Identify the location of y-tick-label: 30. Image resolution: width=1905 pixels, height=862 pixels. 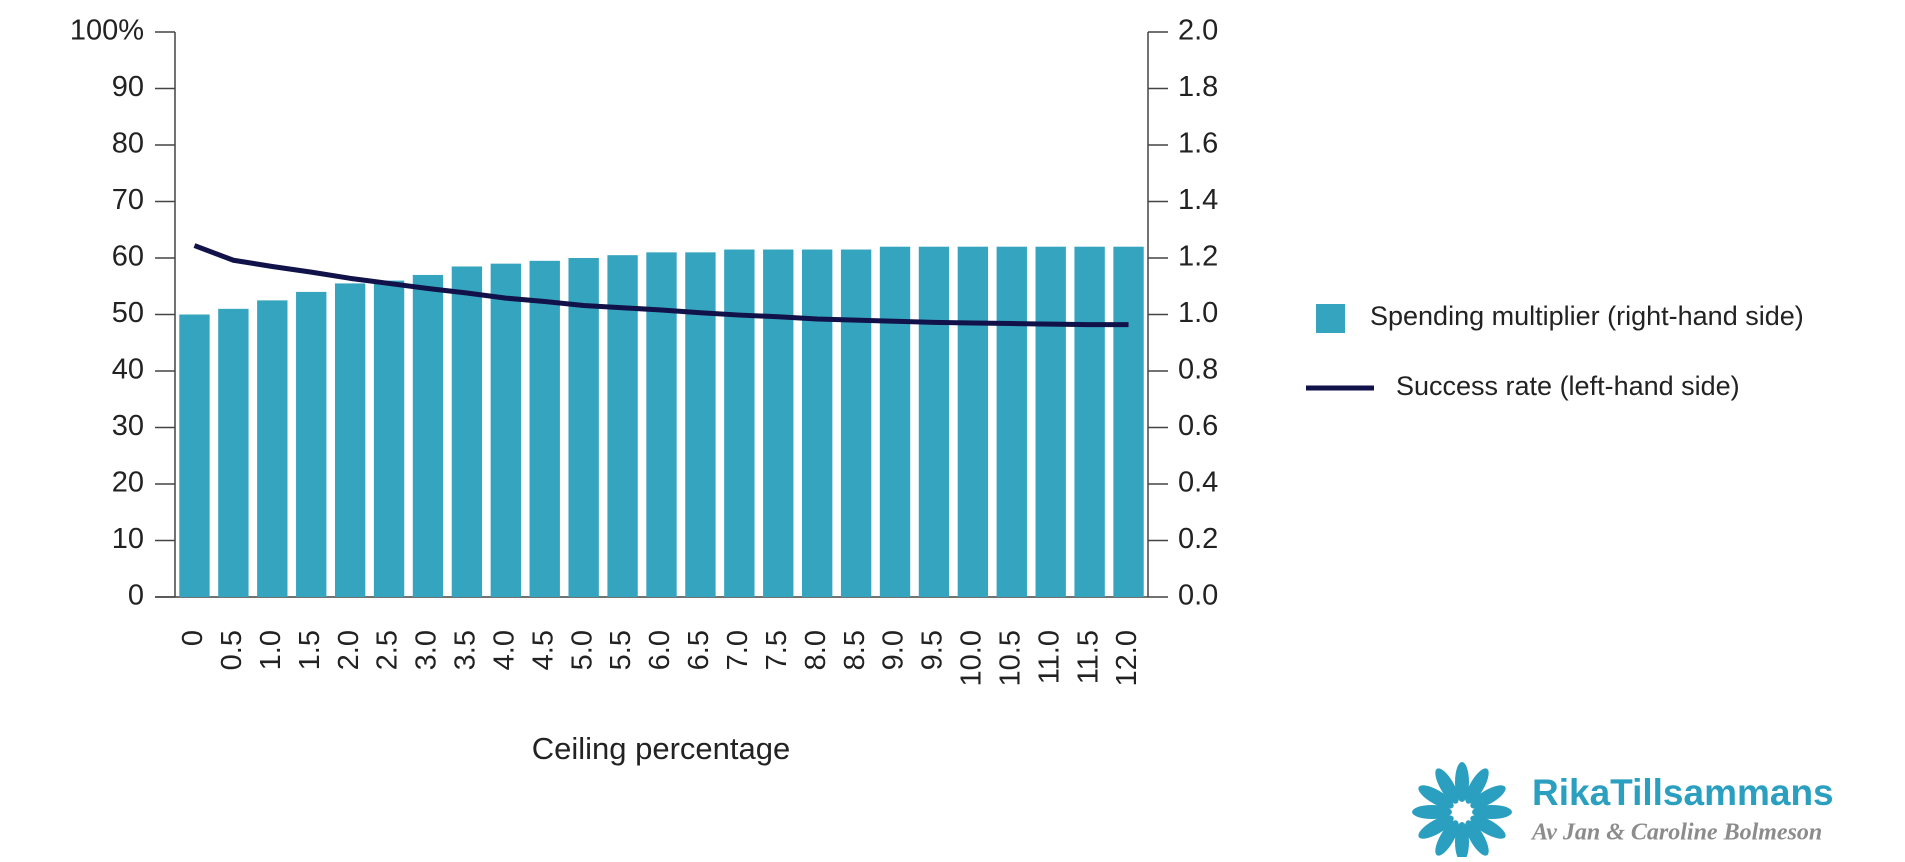
(128, 426).